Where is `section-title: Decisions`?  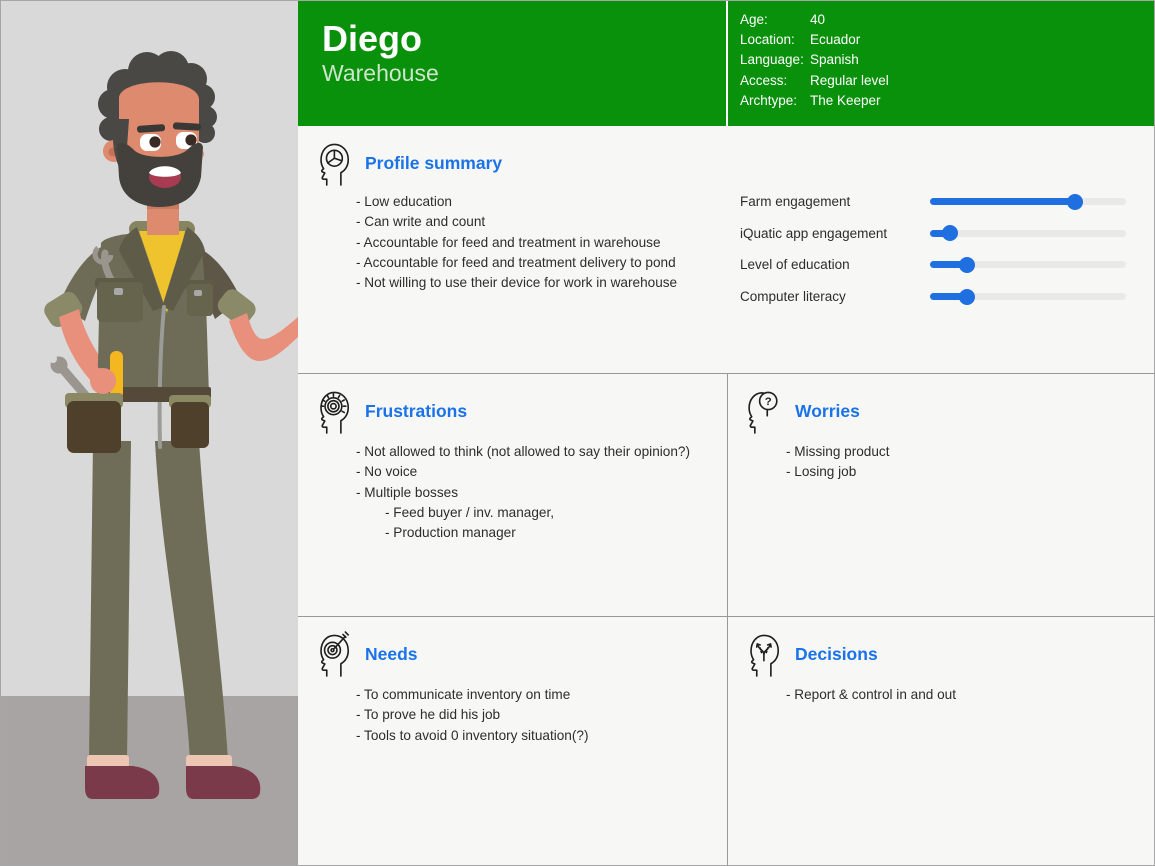
section-title: Decisions is located at coordinates (836, 653).